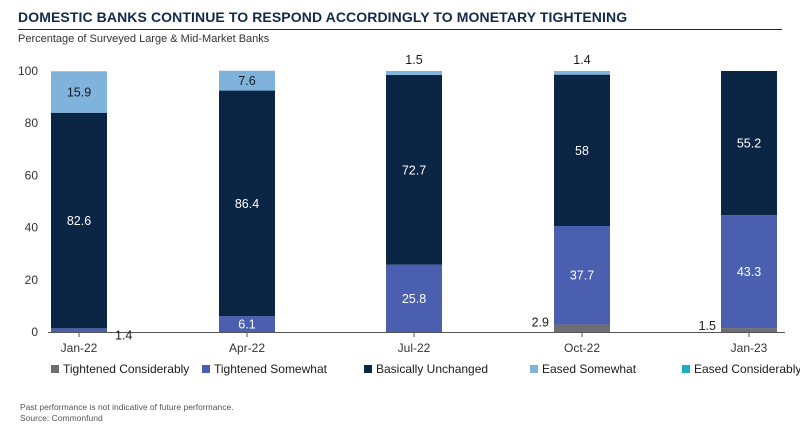 Image resolution: width=800 pixels, height=439 pixels. What do you see at coordinates (749, 348) in the screenshot?
I see `x-tick-label-jan-23: Jan-23` at bounding box center [749, 348].